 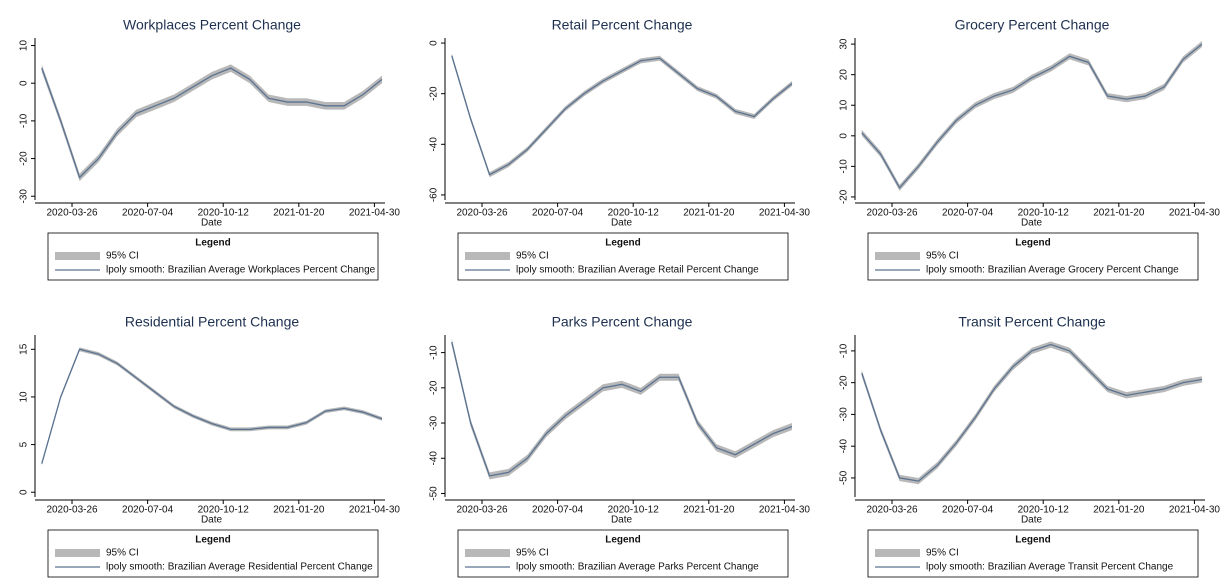 I want to click on y-tick-label: 30, so click(x=844, y=44).